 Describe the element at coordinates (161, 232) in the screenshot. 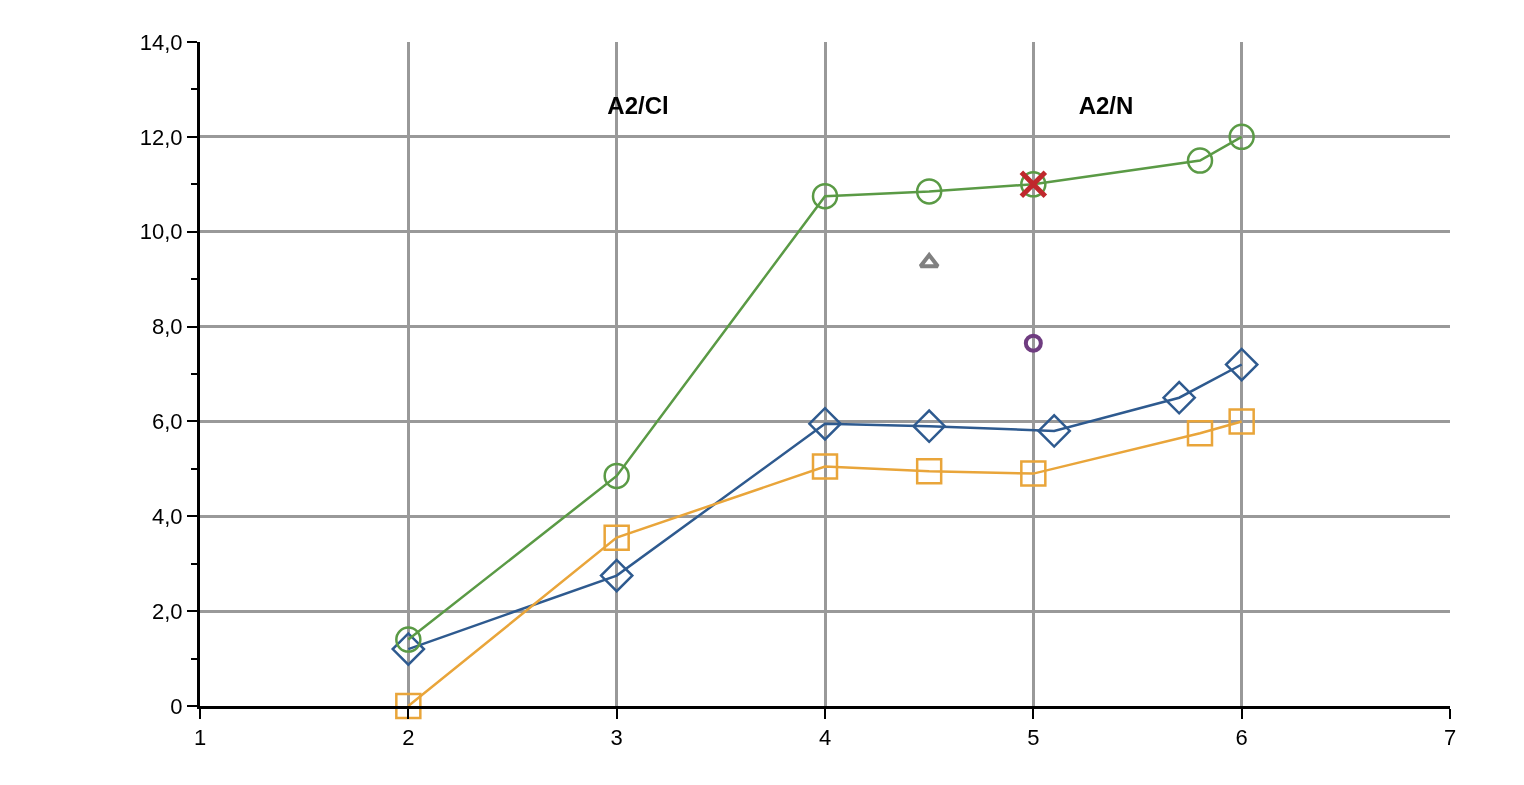

I see `y-tick-label: 10,0` at that location.